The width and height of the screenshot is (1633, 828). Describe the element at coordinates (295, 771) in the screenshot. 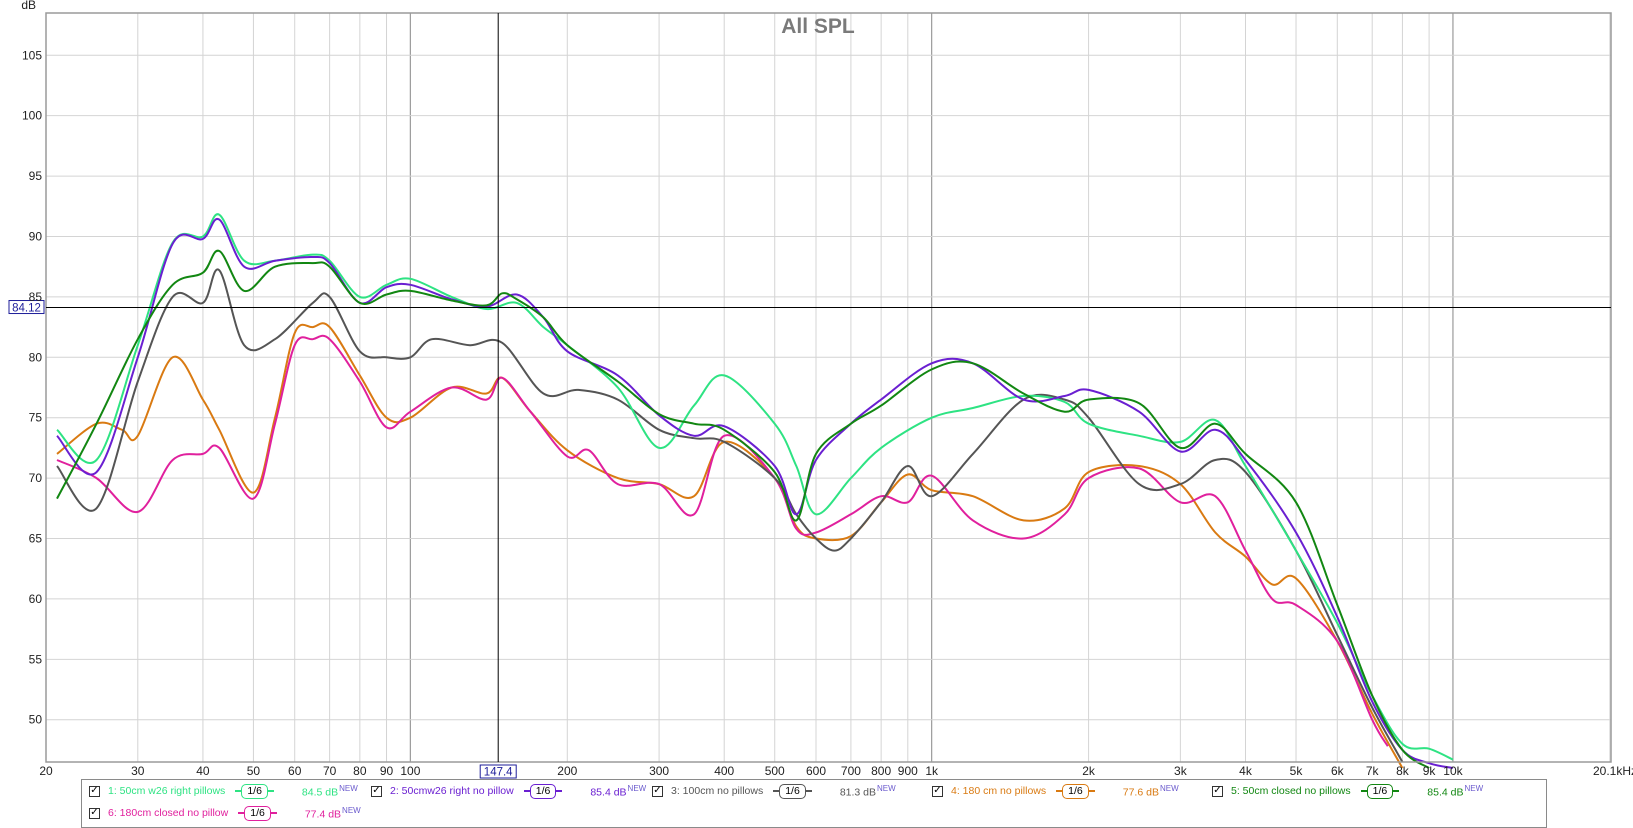

I see `x-tick-label: 60` at that location.